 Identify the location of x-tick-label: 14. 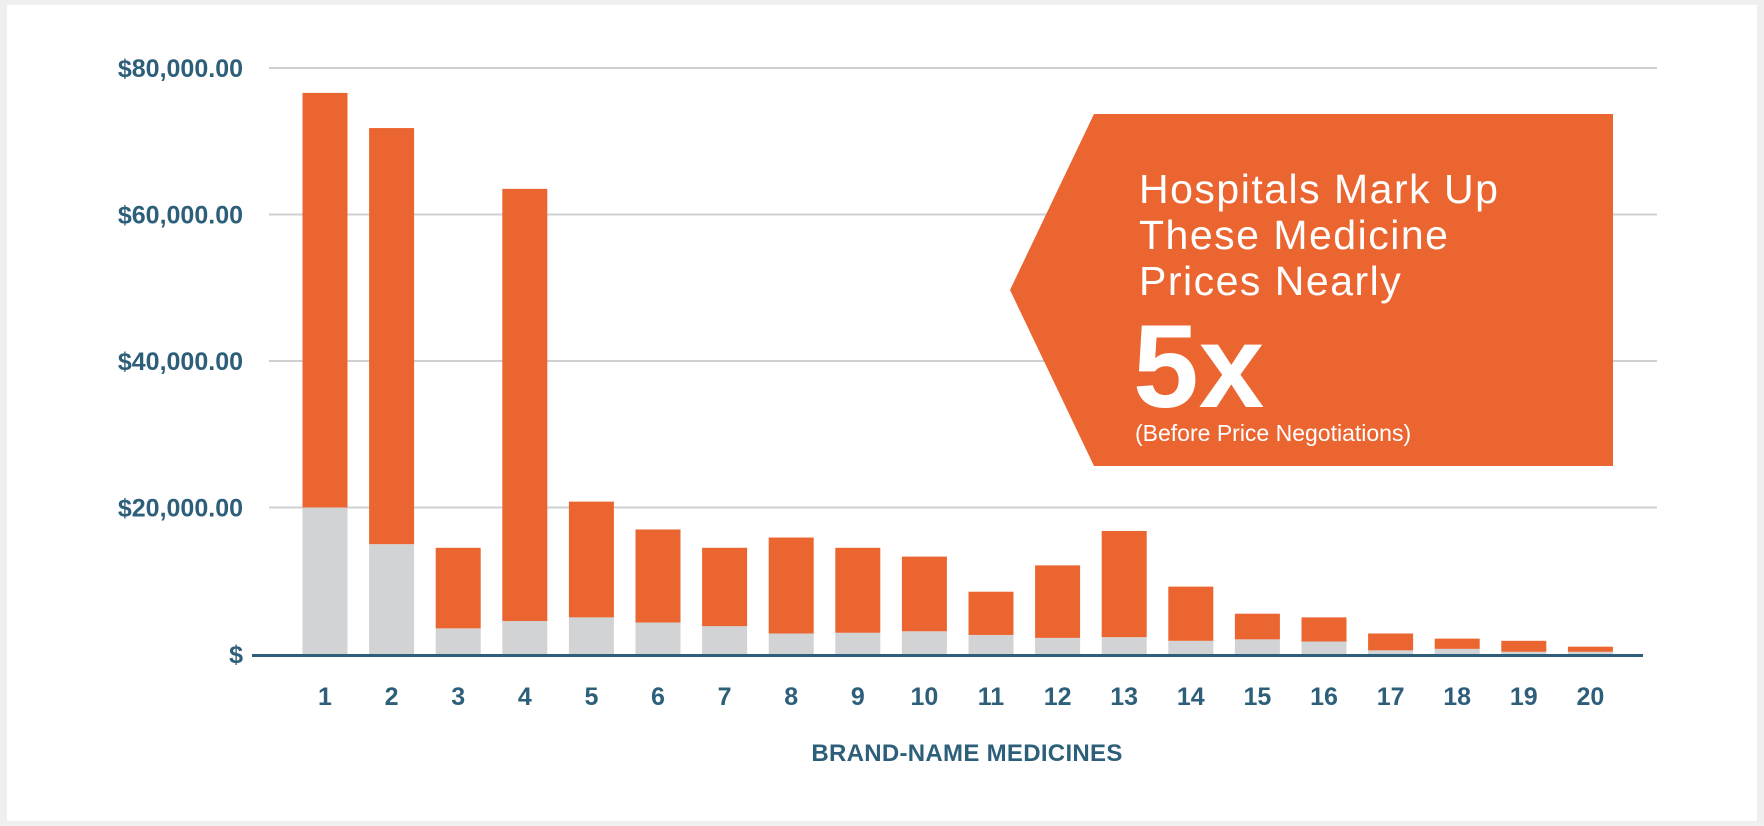
(1191, 697).